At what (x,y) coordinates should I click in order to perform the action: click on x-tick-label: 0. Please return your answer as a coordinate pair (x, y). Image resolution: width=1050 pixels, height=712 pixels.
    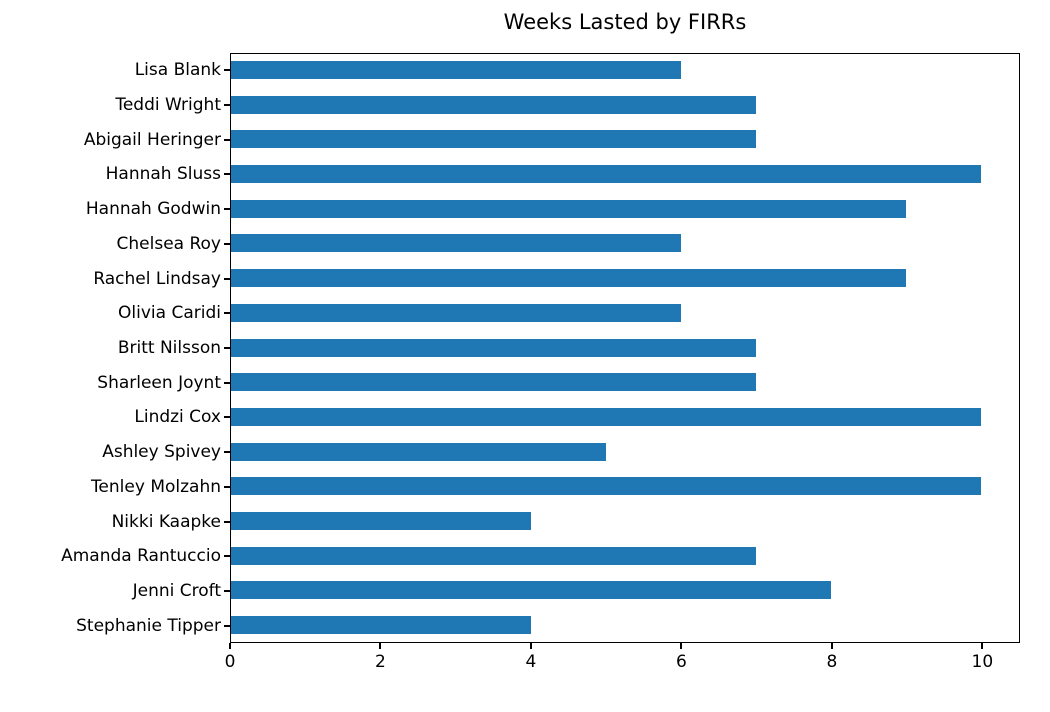
    Looking at the image, I should click on (230, 662).